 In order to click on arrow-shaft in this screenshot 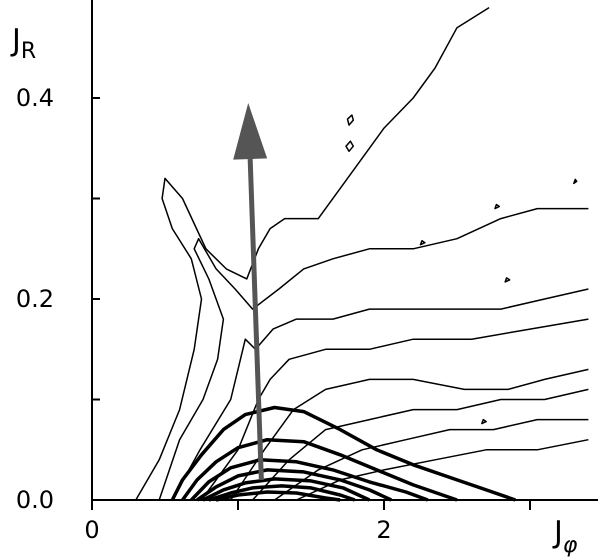, I will do `click(255, 319)`.